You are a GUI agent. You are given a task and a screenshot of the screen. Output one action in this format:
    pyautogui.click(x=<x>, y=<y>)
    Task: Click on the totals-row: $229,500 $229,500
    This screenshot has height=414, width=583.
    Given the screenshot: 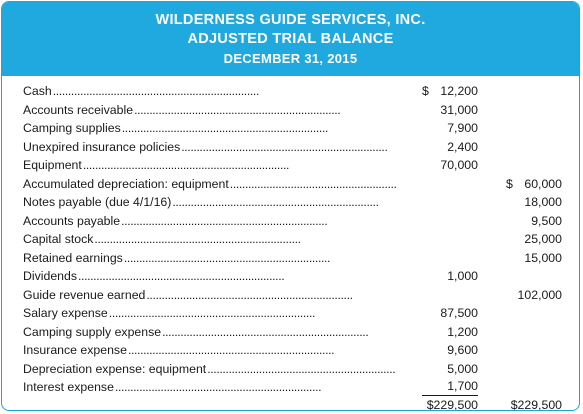 What is the action you would take?
    pyautogui.click(x=290, y=404)
    